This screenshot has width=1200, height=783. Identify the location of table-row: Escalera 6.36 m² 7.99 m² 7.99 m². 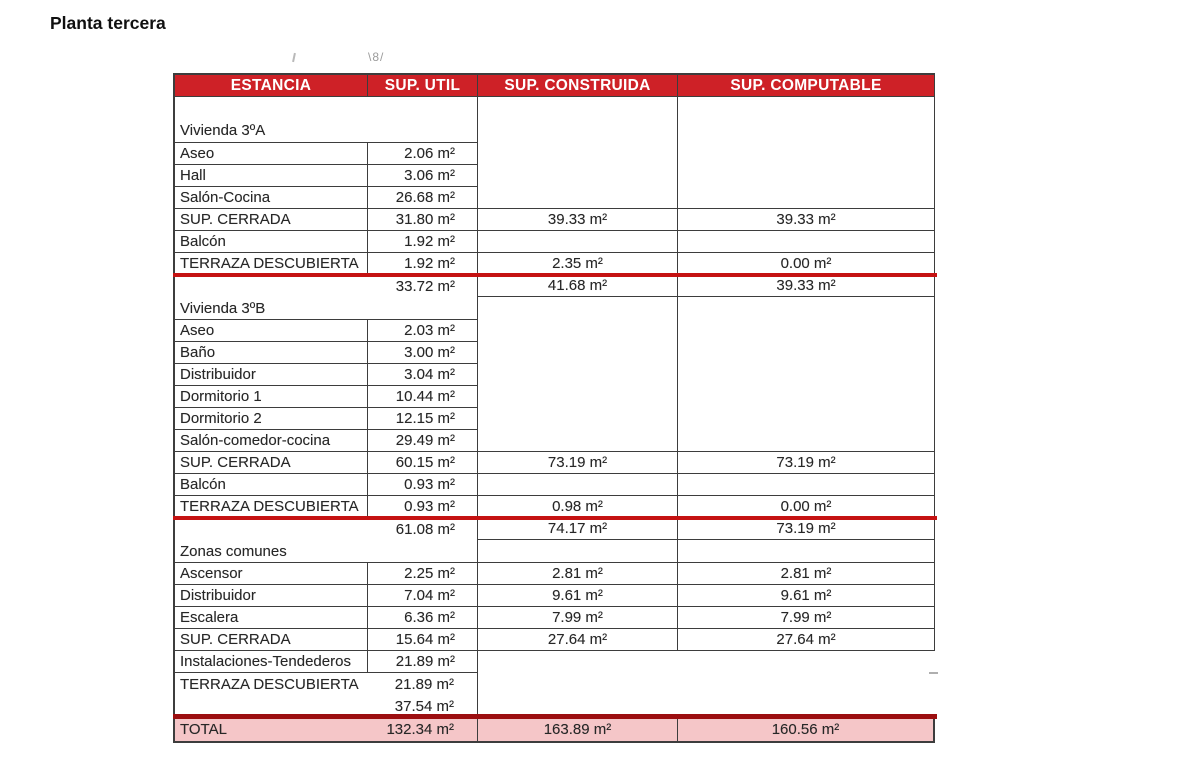
(555, 618).